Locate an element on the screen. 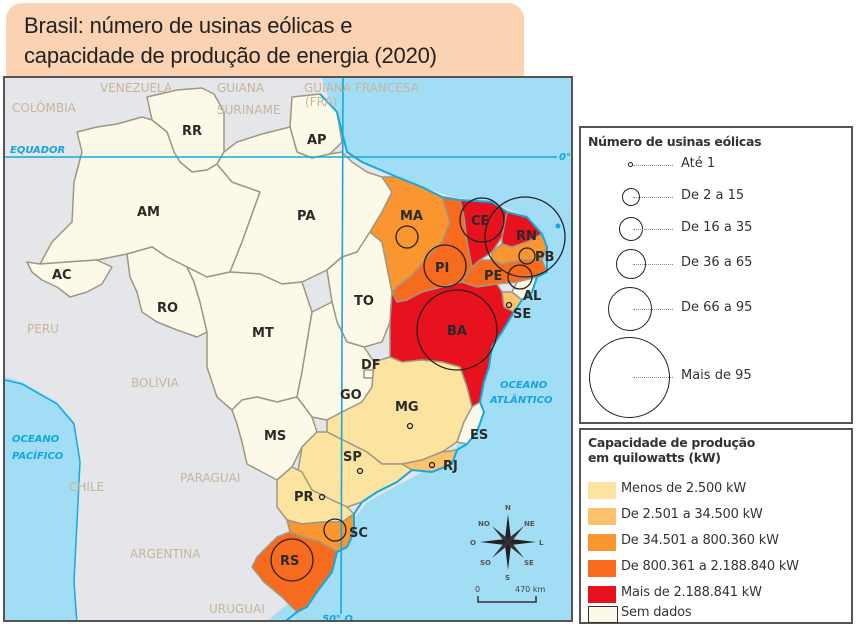 The image size is (856, 633). state-label-ba: BA is located at coordinates (457, 331).